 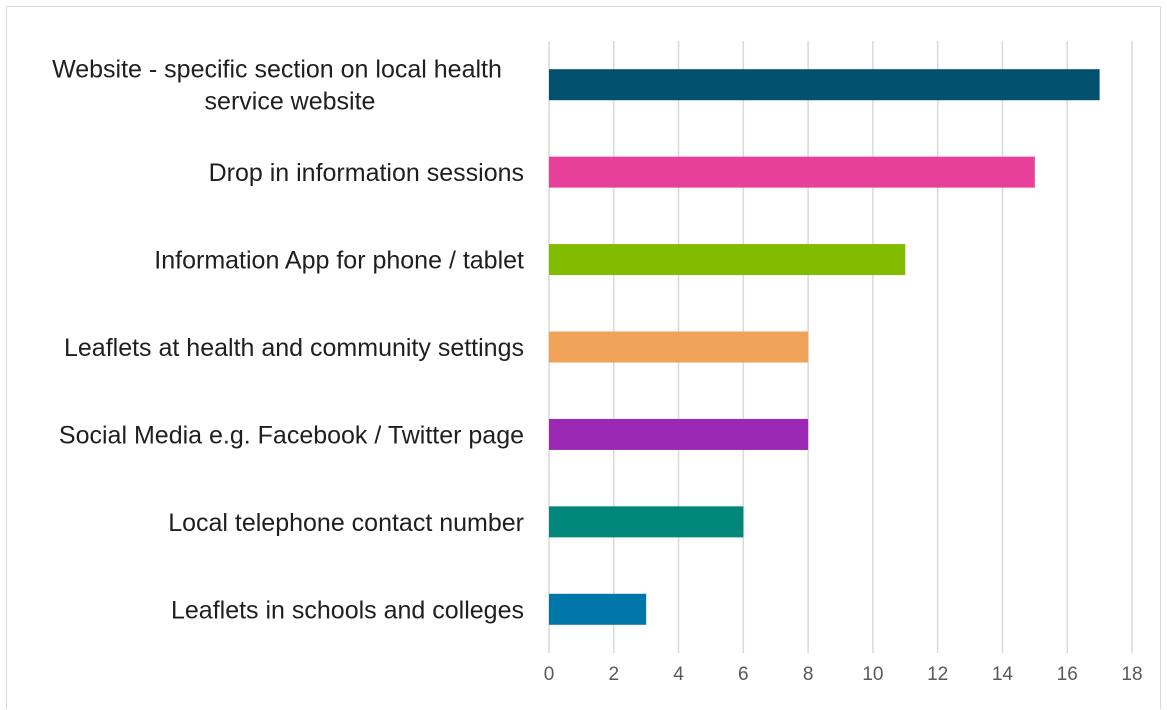 I want to click on x-tick-label: 0, so click(x=549, y=674).